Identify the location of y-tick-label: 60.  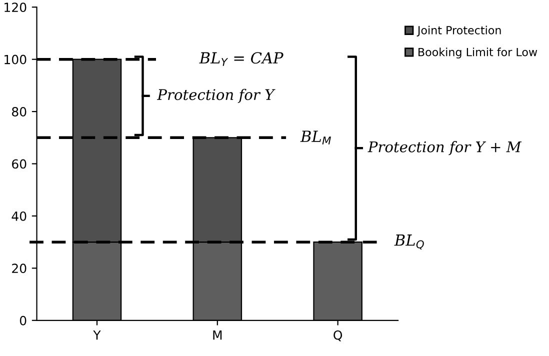
(19, 164).